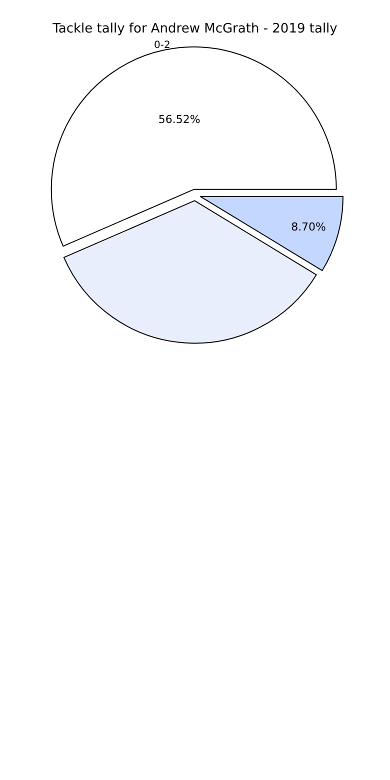 Image resolution: width=390 pixels, height=780 pixels. I want to click on data-label: 56.52%, so click(179, 119).